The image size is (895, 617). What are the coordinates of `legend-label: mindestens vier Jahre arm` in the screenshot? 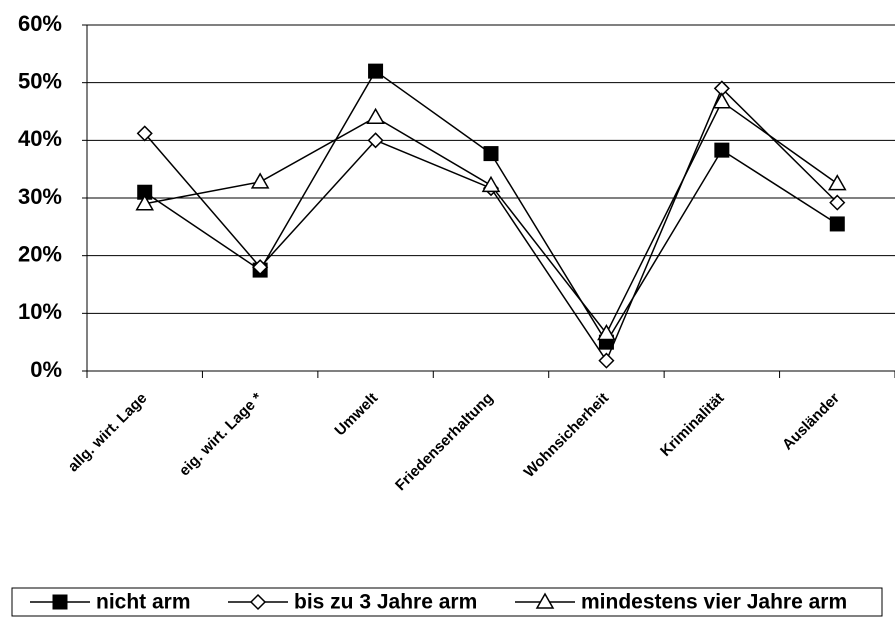 It's located at (714, 602).